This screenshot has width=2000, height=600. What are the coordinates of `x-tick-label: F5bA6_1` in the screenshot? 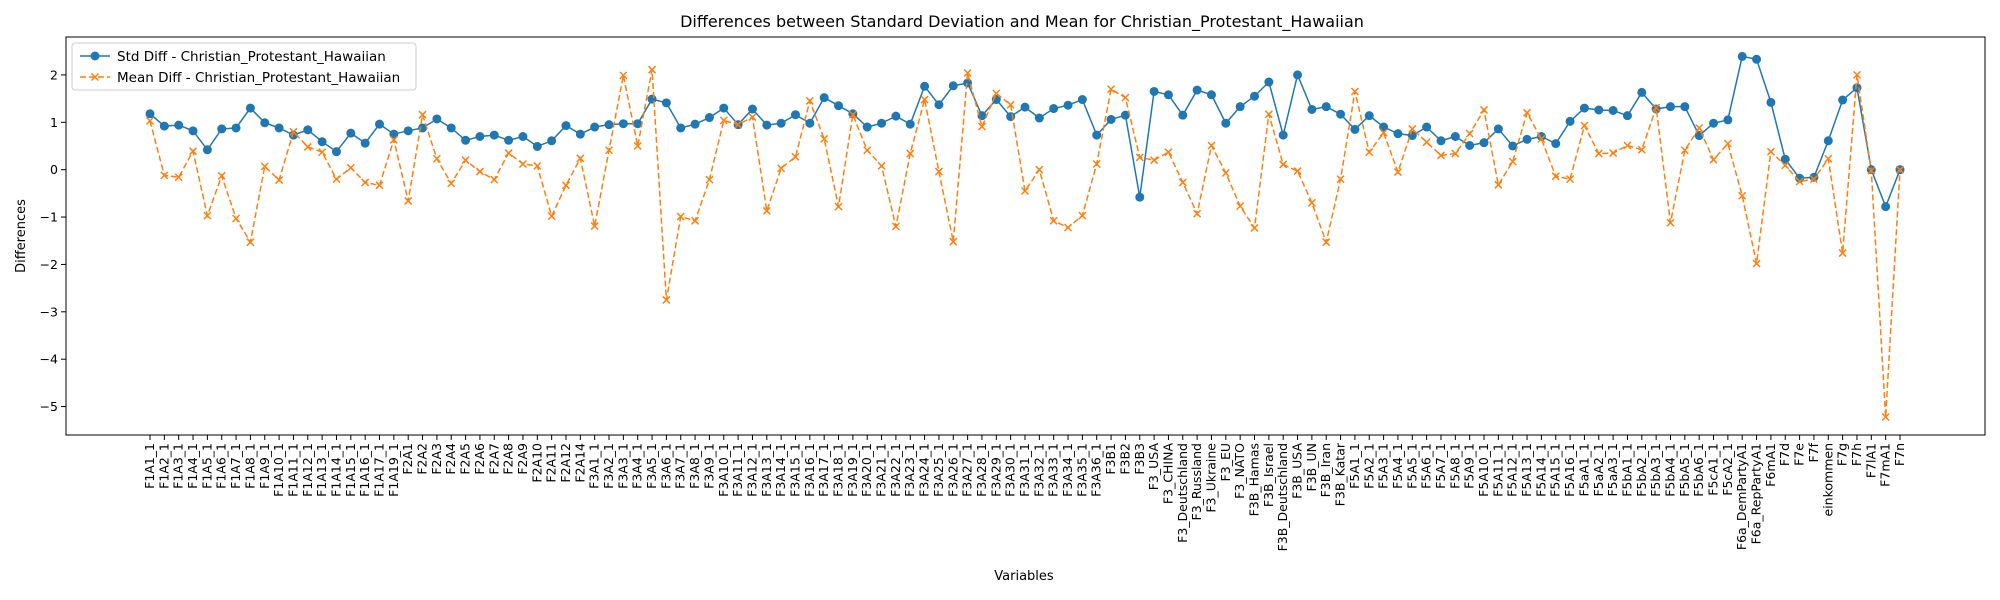 It's located at (1698, 470).